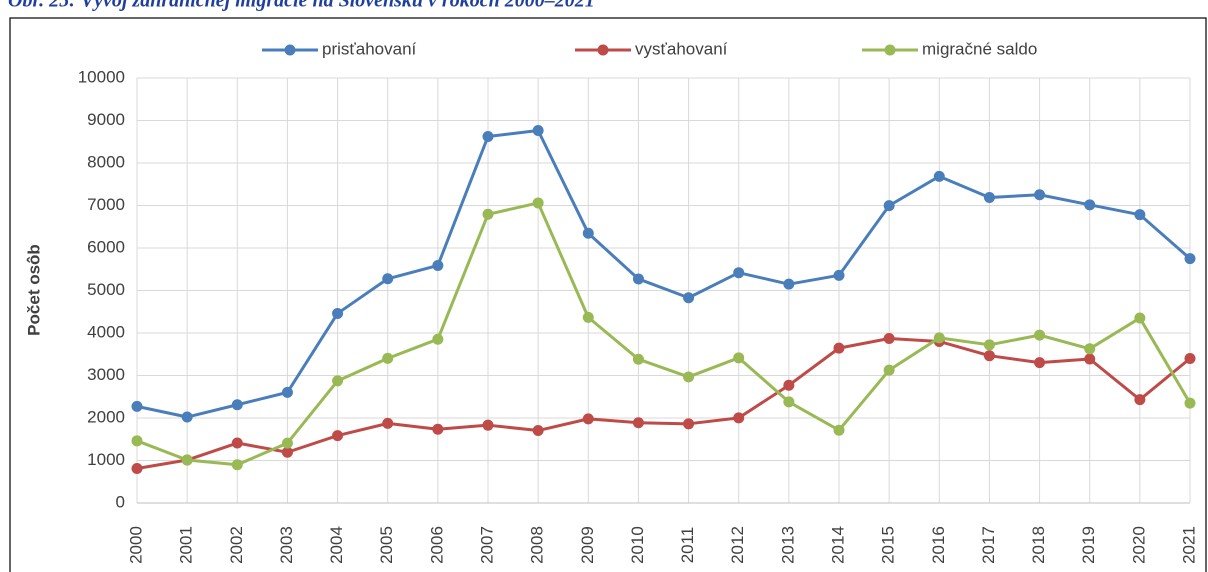 This screenshot has height=572, width=1208. What do you see at coordinates (687, 545) in the screenshot?
I see `x-tick-label: 2011` at bounding box center [687, 545].